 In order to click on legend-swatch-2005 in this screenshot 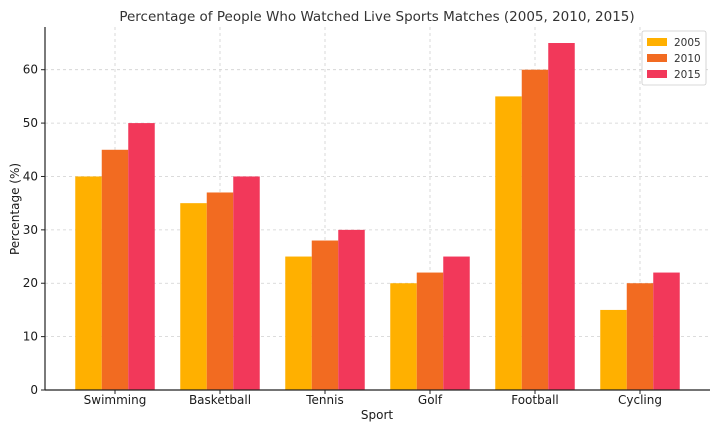, I will do `click(657, 42)`.